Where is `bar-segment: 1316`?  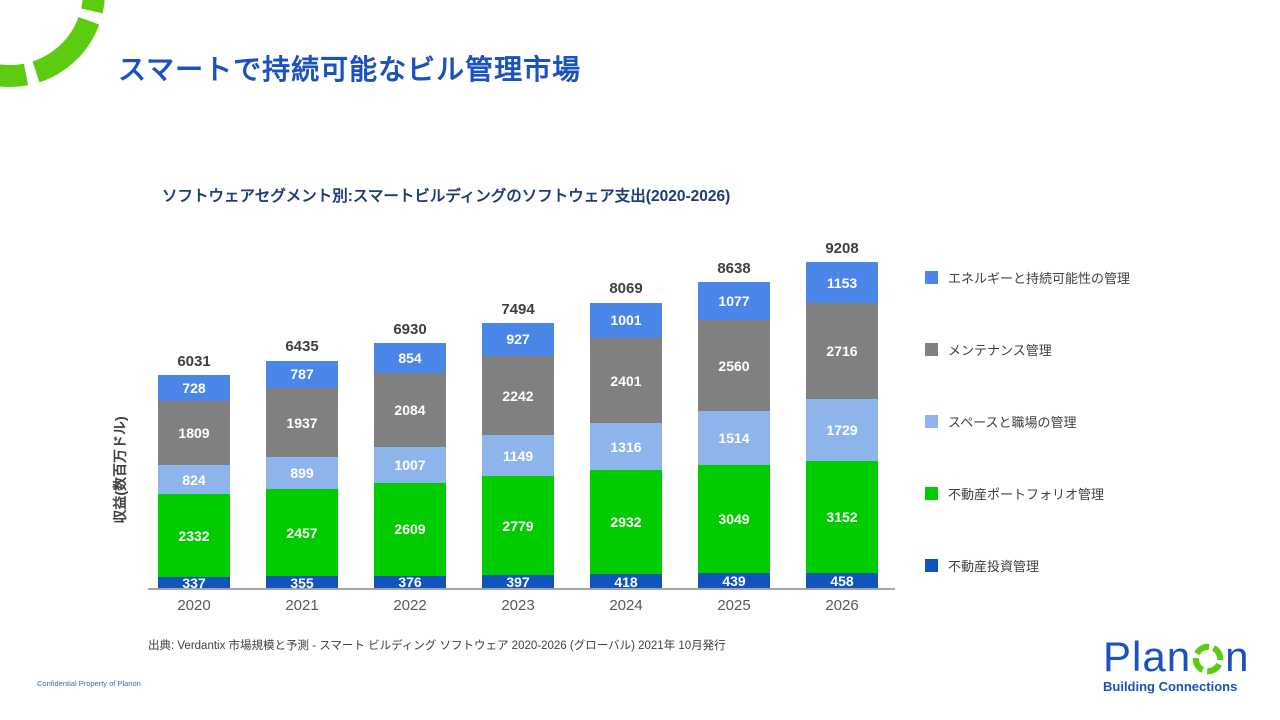
bar-segment: 1316 is located at coordinates (626, 447).